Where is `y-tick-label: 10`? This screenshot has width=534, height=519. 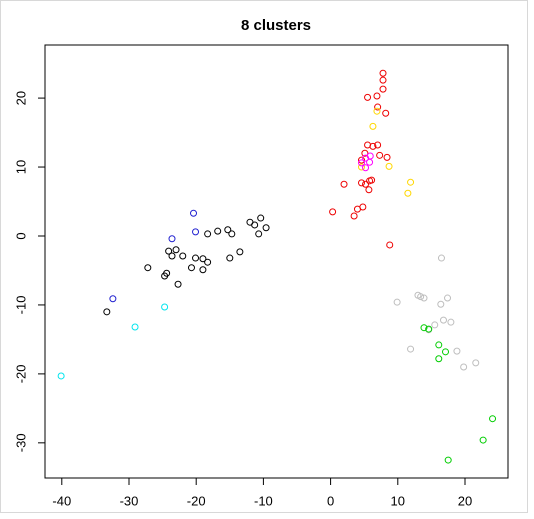
y-tick-label: 10 is located at coordinates (20, 167).